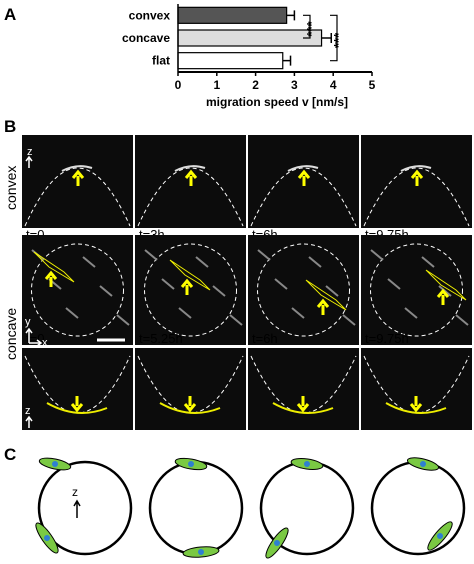  I want to click on x-tick-label: 2, so click(255, 85).